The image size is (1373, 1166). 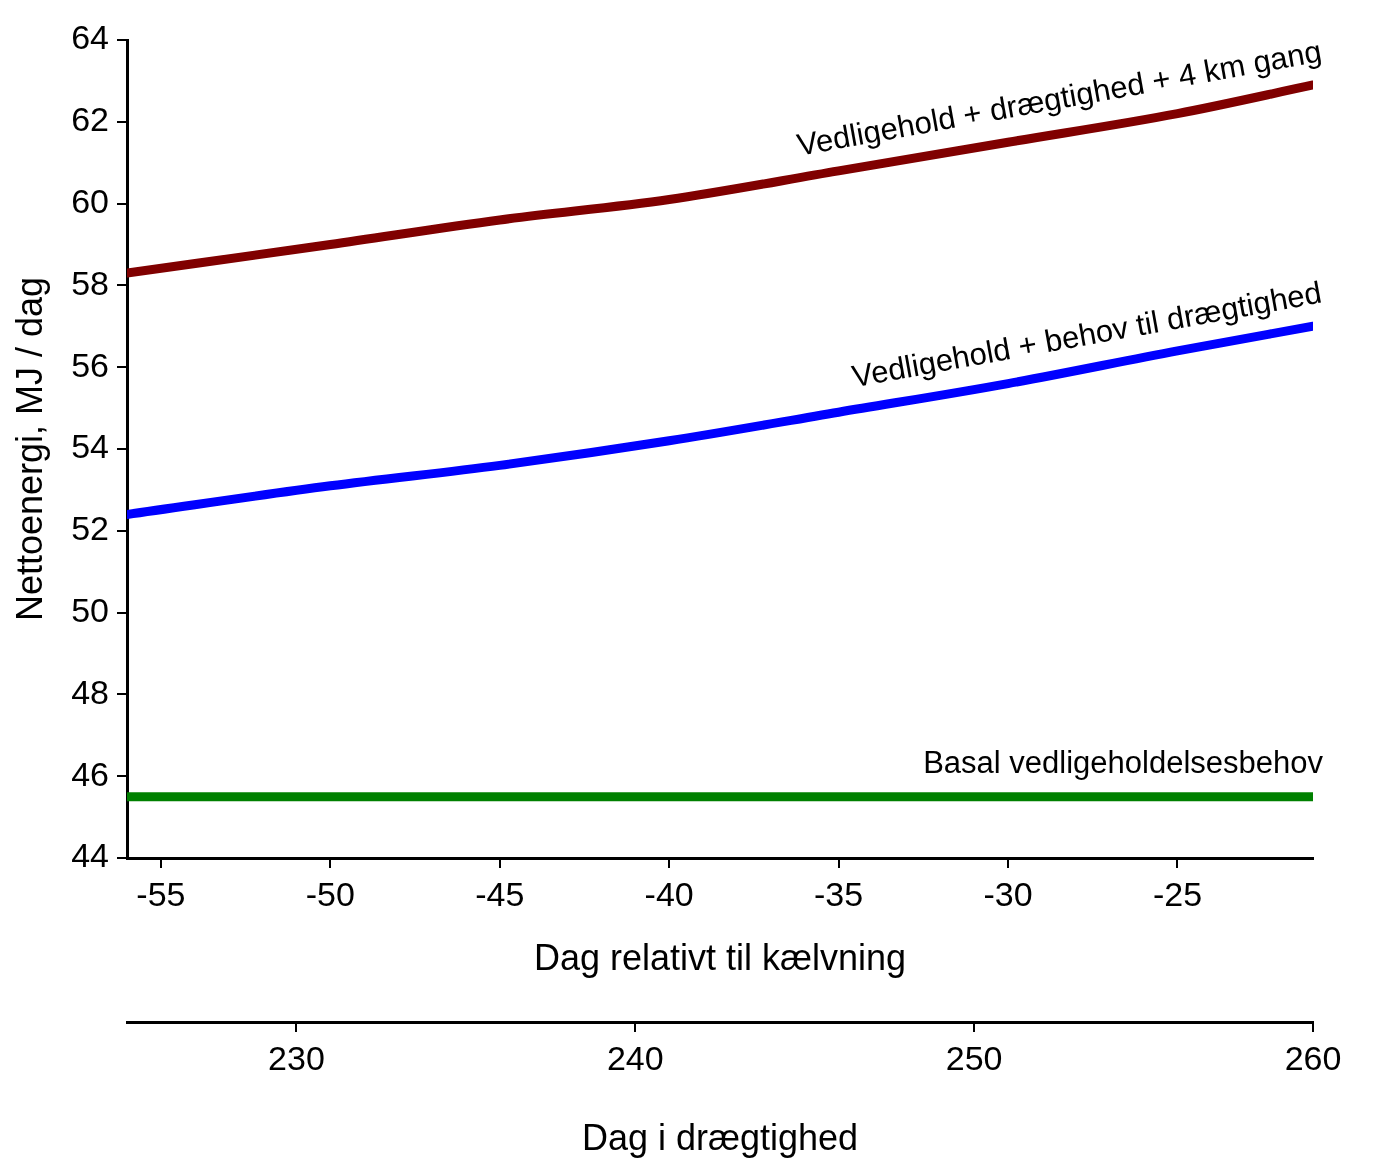 I want to click on y-tick-label: 52, so click(x=90, y=528).